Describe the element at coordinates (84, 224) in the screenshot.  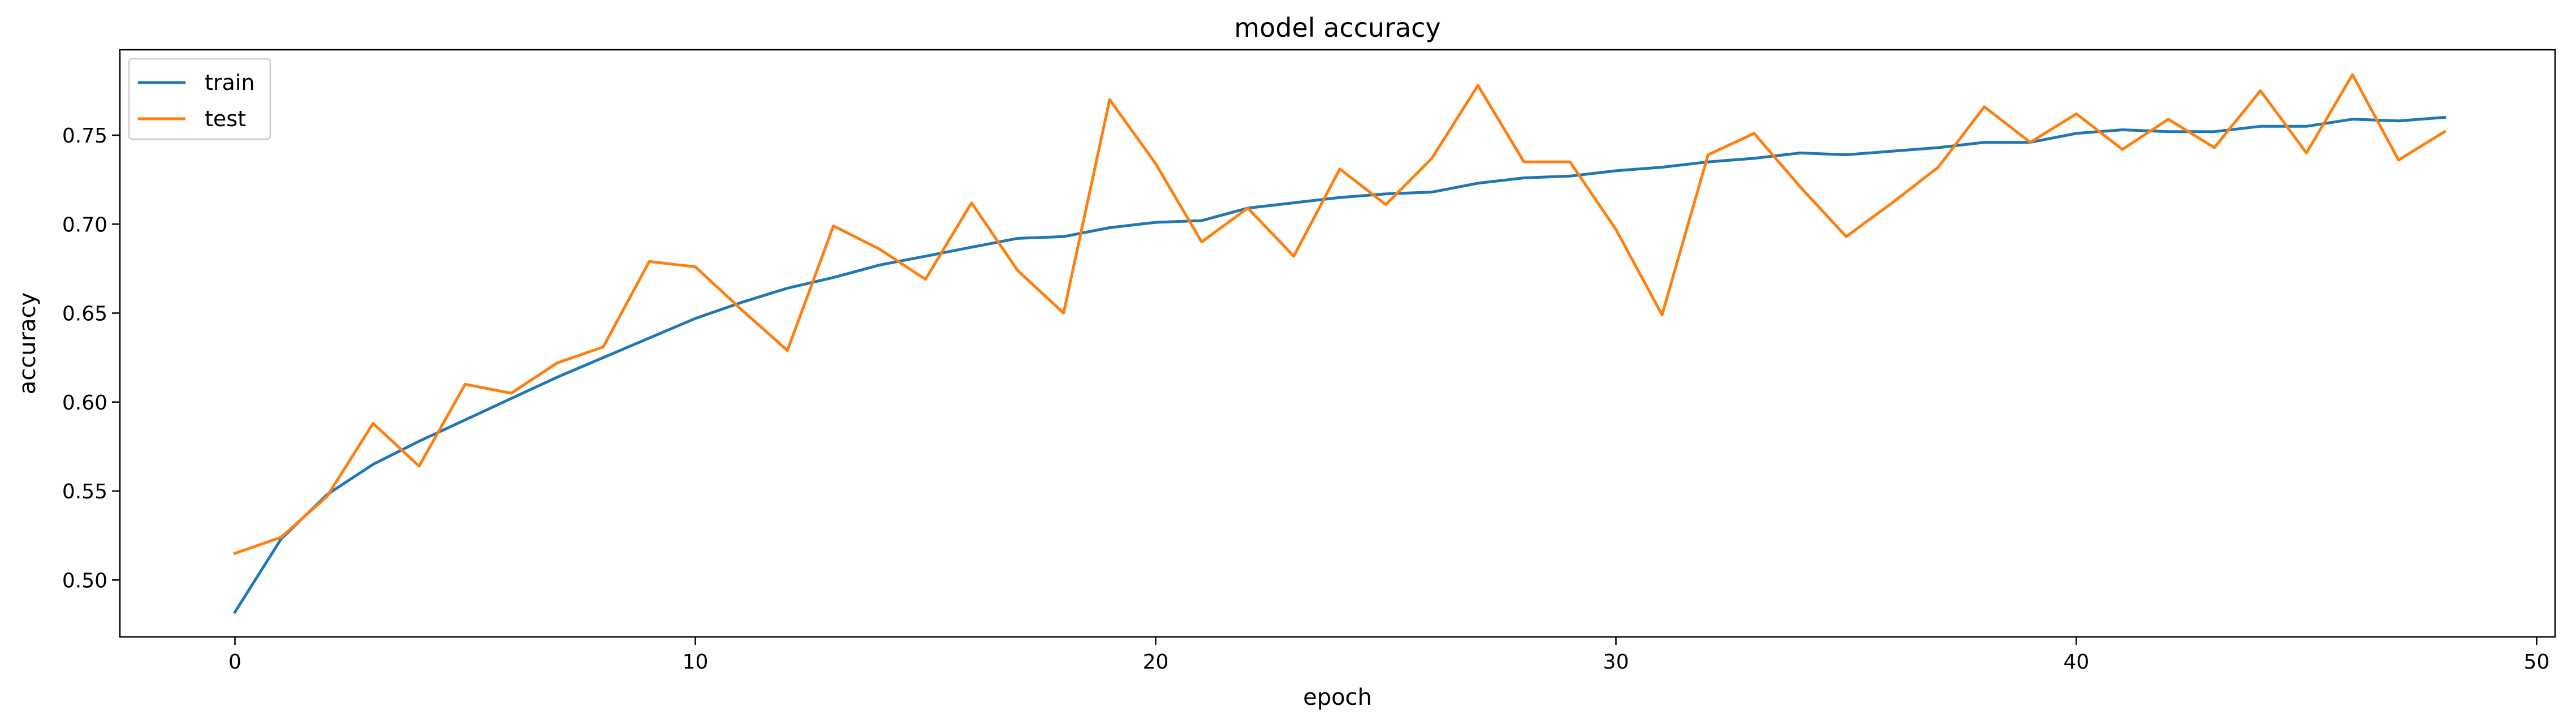
I see `y-tick-label: 0.70` at that location.